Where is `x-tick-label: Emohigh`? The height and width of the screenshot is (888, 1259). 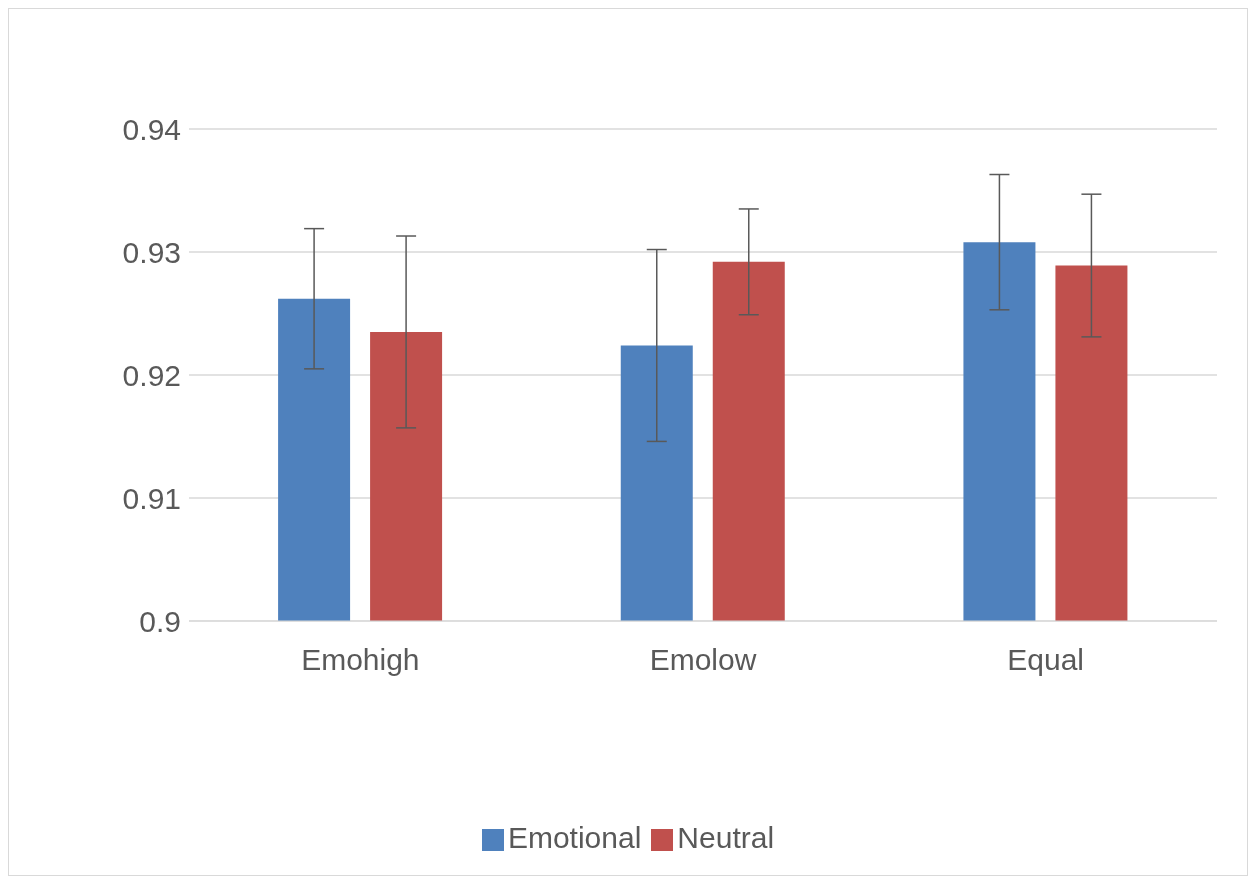
x-tick-label: Emohigh is located at coordinates (360, 660).